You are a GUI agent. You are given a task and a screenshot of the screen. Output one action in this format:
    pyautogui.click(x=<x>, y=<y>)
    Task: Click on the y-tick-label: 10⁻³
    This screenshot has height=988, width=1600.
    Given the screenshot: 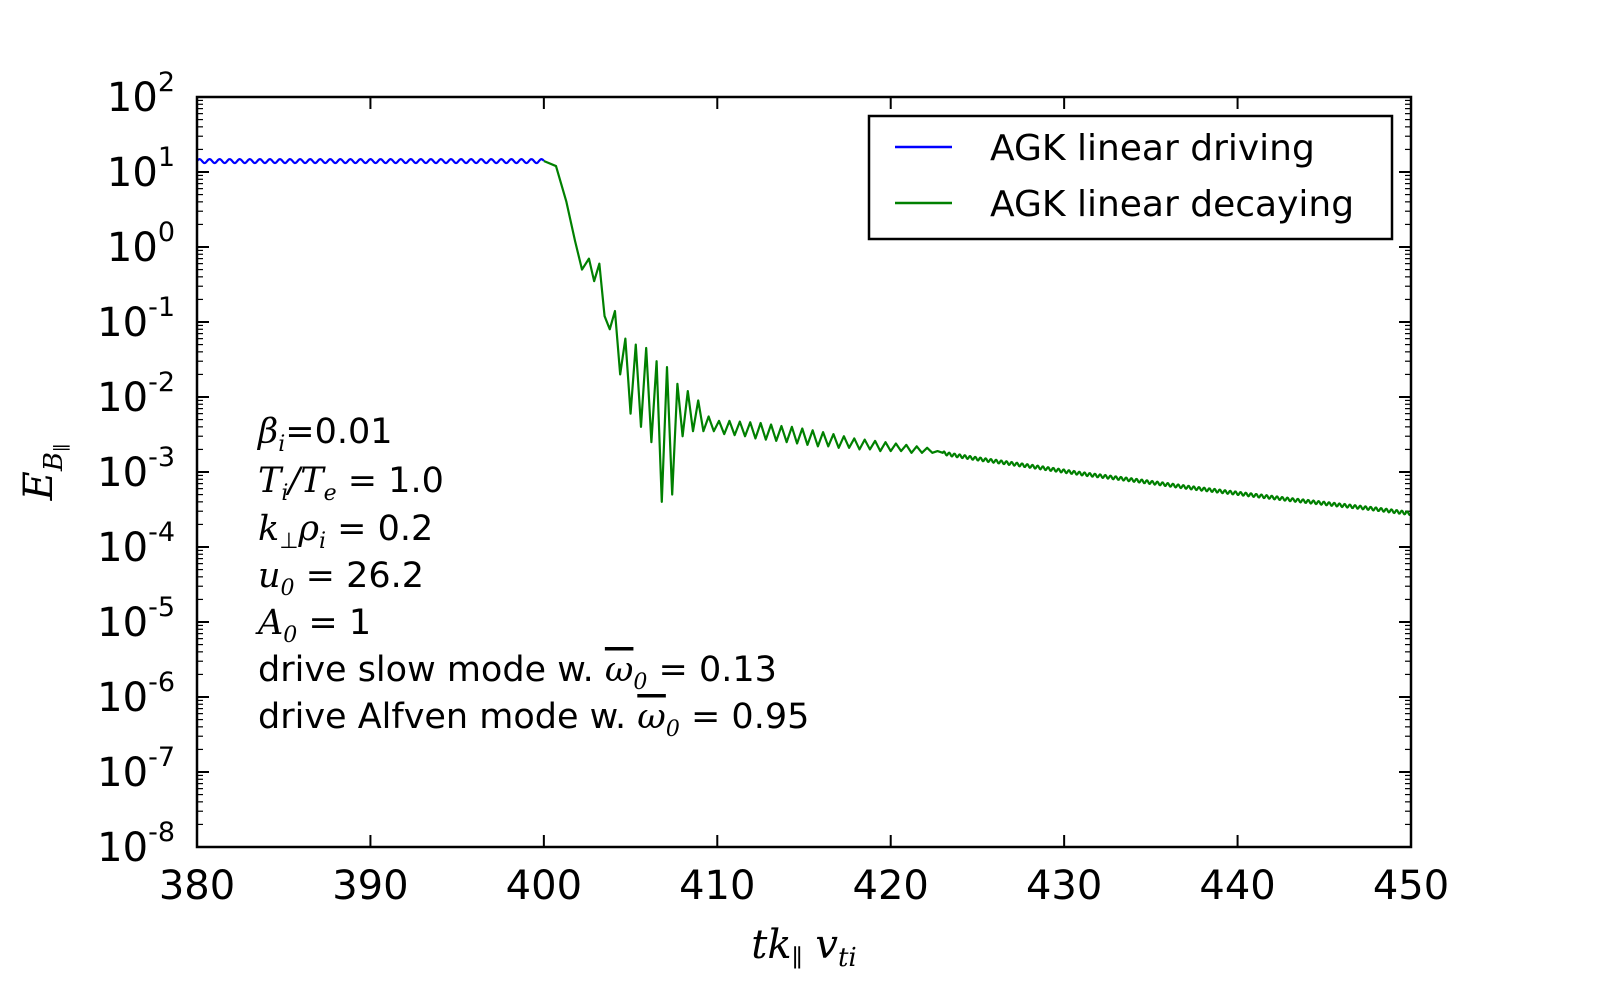 What is the action you would take?
    pyautogui.click(x=136, y=469)
    